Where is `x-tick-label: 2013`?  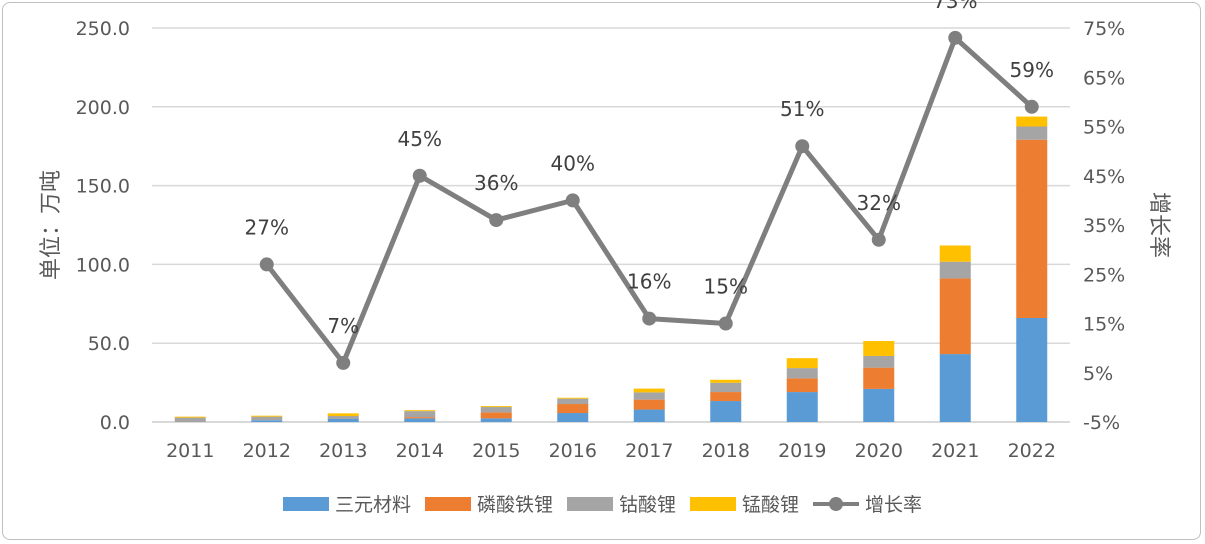
x-tick-label: 2013 is located at coordinates (343, 451).